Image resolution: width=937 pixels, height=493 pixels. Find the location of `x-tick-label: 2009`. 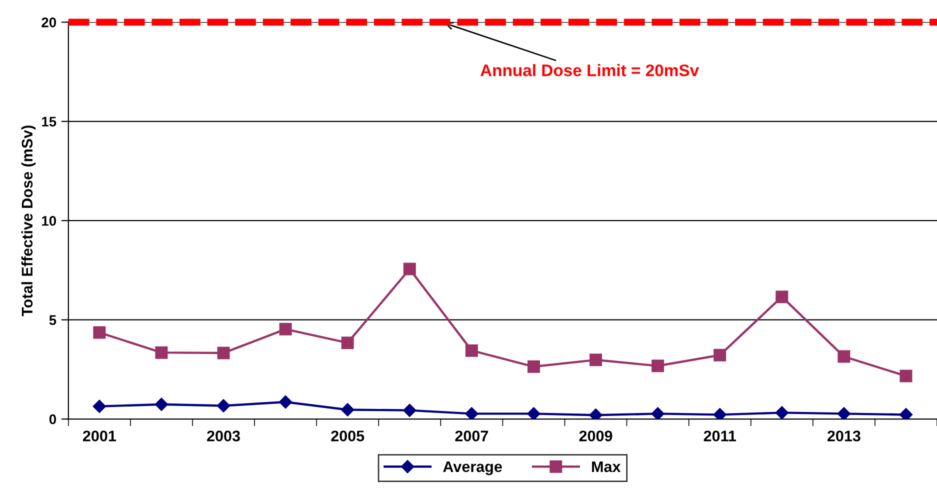

x-tick-label: 2009 is located at coordinates (595, 436).